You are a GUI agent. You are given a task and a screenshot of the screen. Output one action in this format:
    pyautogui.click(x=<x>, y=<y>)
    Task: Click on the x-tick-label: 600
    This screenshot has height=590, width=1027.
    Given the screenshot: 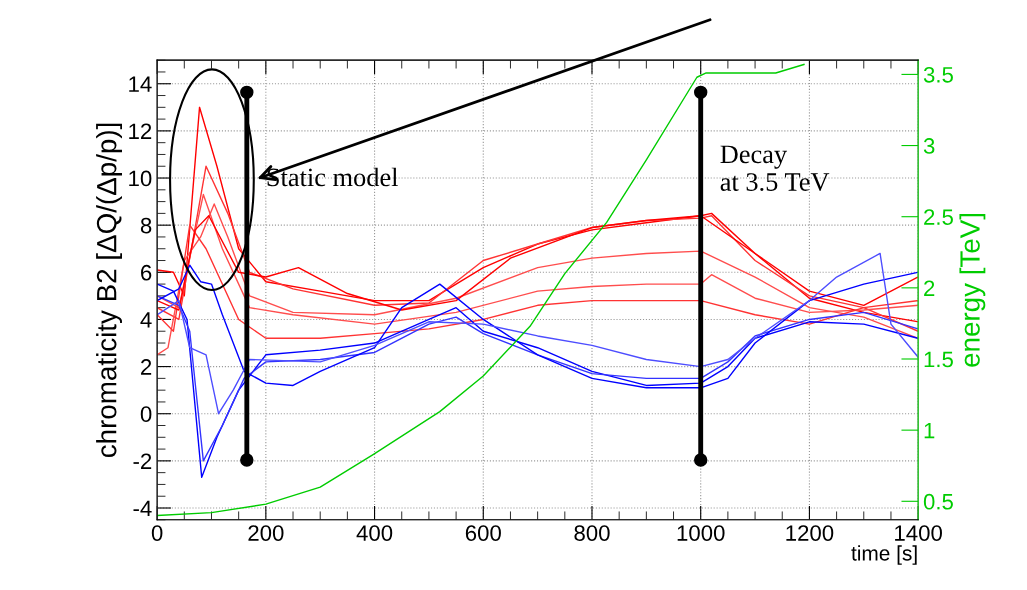 What is the action you would take?
    pyautogui.click(x=483, y=533)
    